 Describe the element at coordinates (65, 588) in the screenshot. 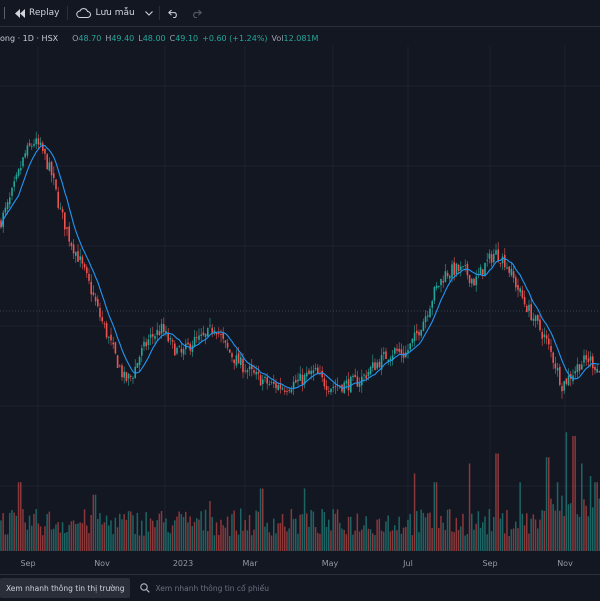

I see `market-overview-button: Xem nhanh thông tin thị trường` at that location.